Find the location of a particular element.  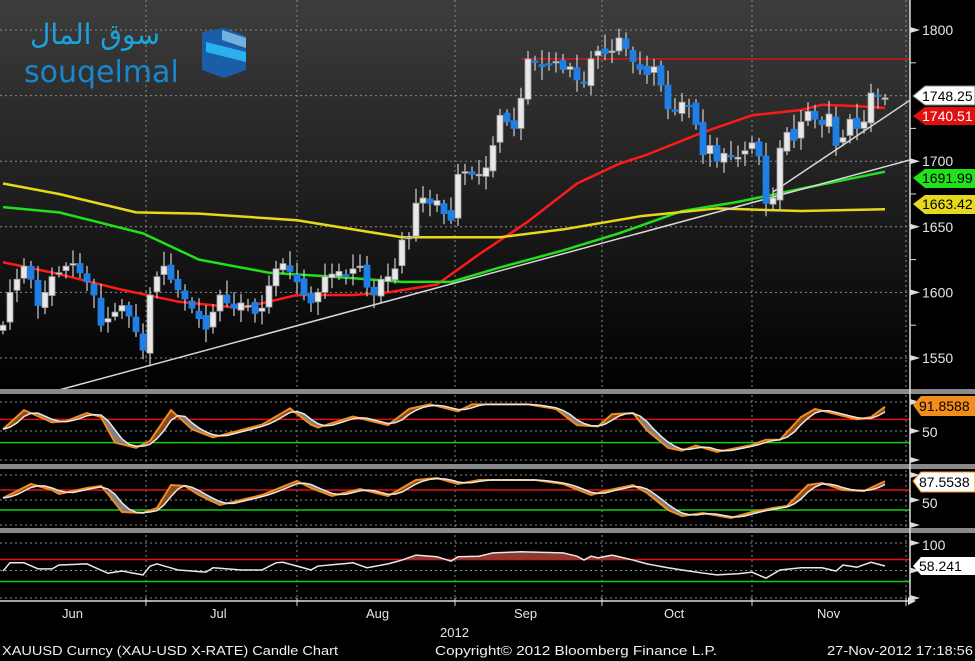

svg-text: 1748.25 is located at coordinates (947, 96).